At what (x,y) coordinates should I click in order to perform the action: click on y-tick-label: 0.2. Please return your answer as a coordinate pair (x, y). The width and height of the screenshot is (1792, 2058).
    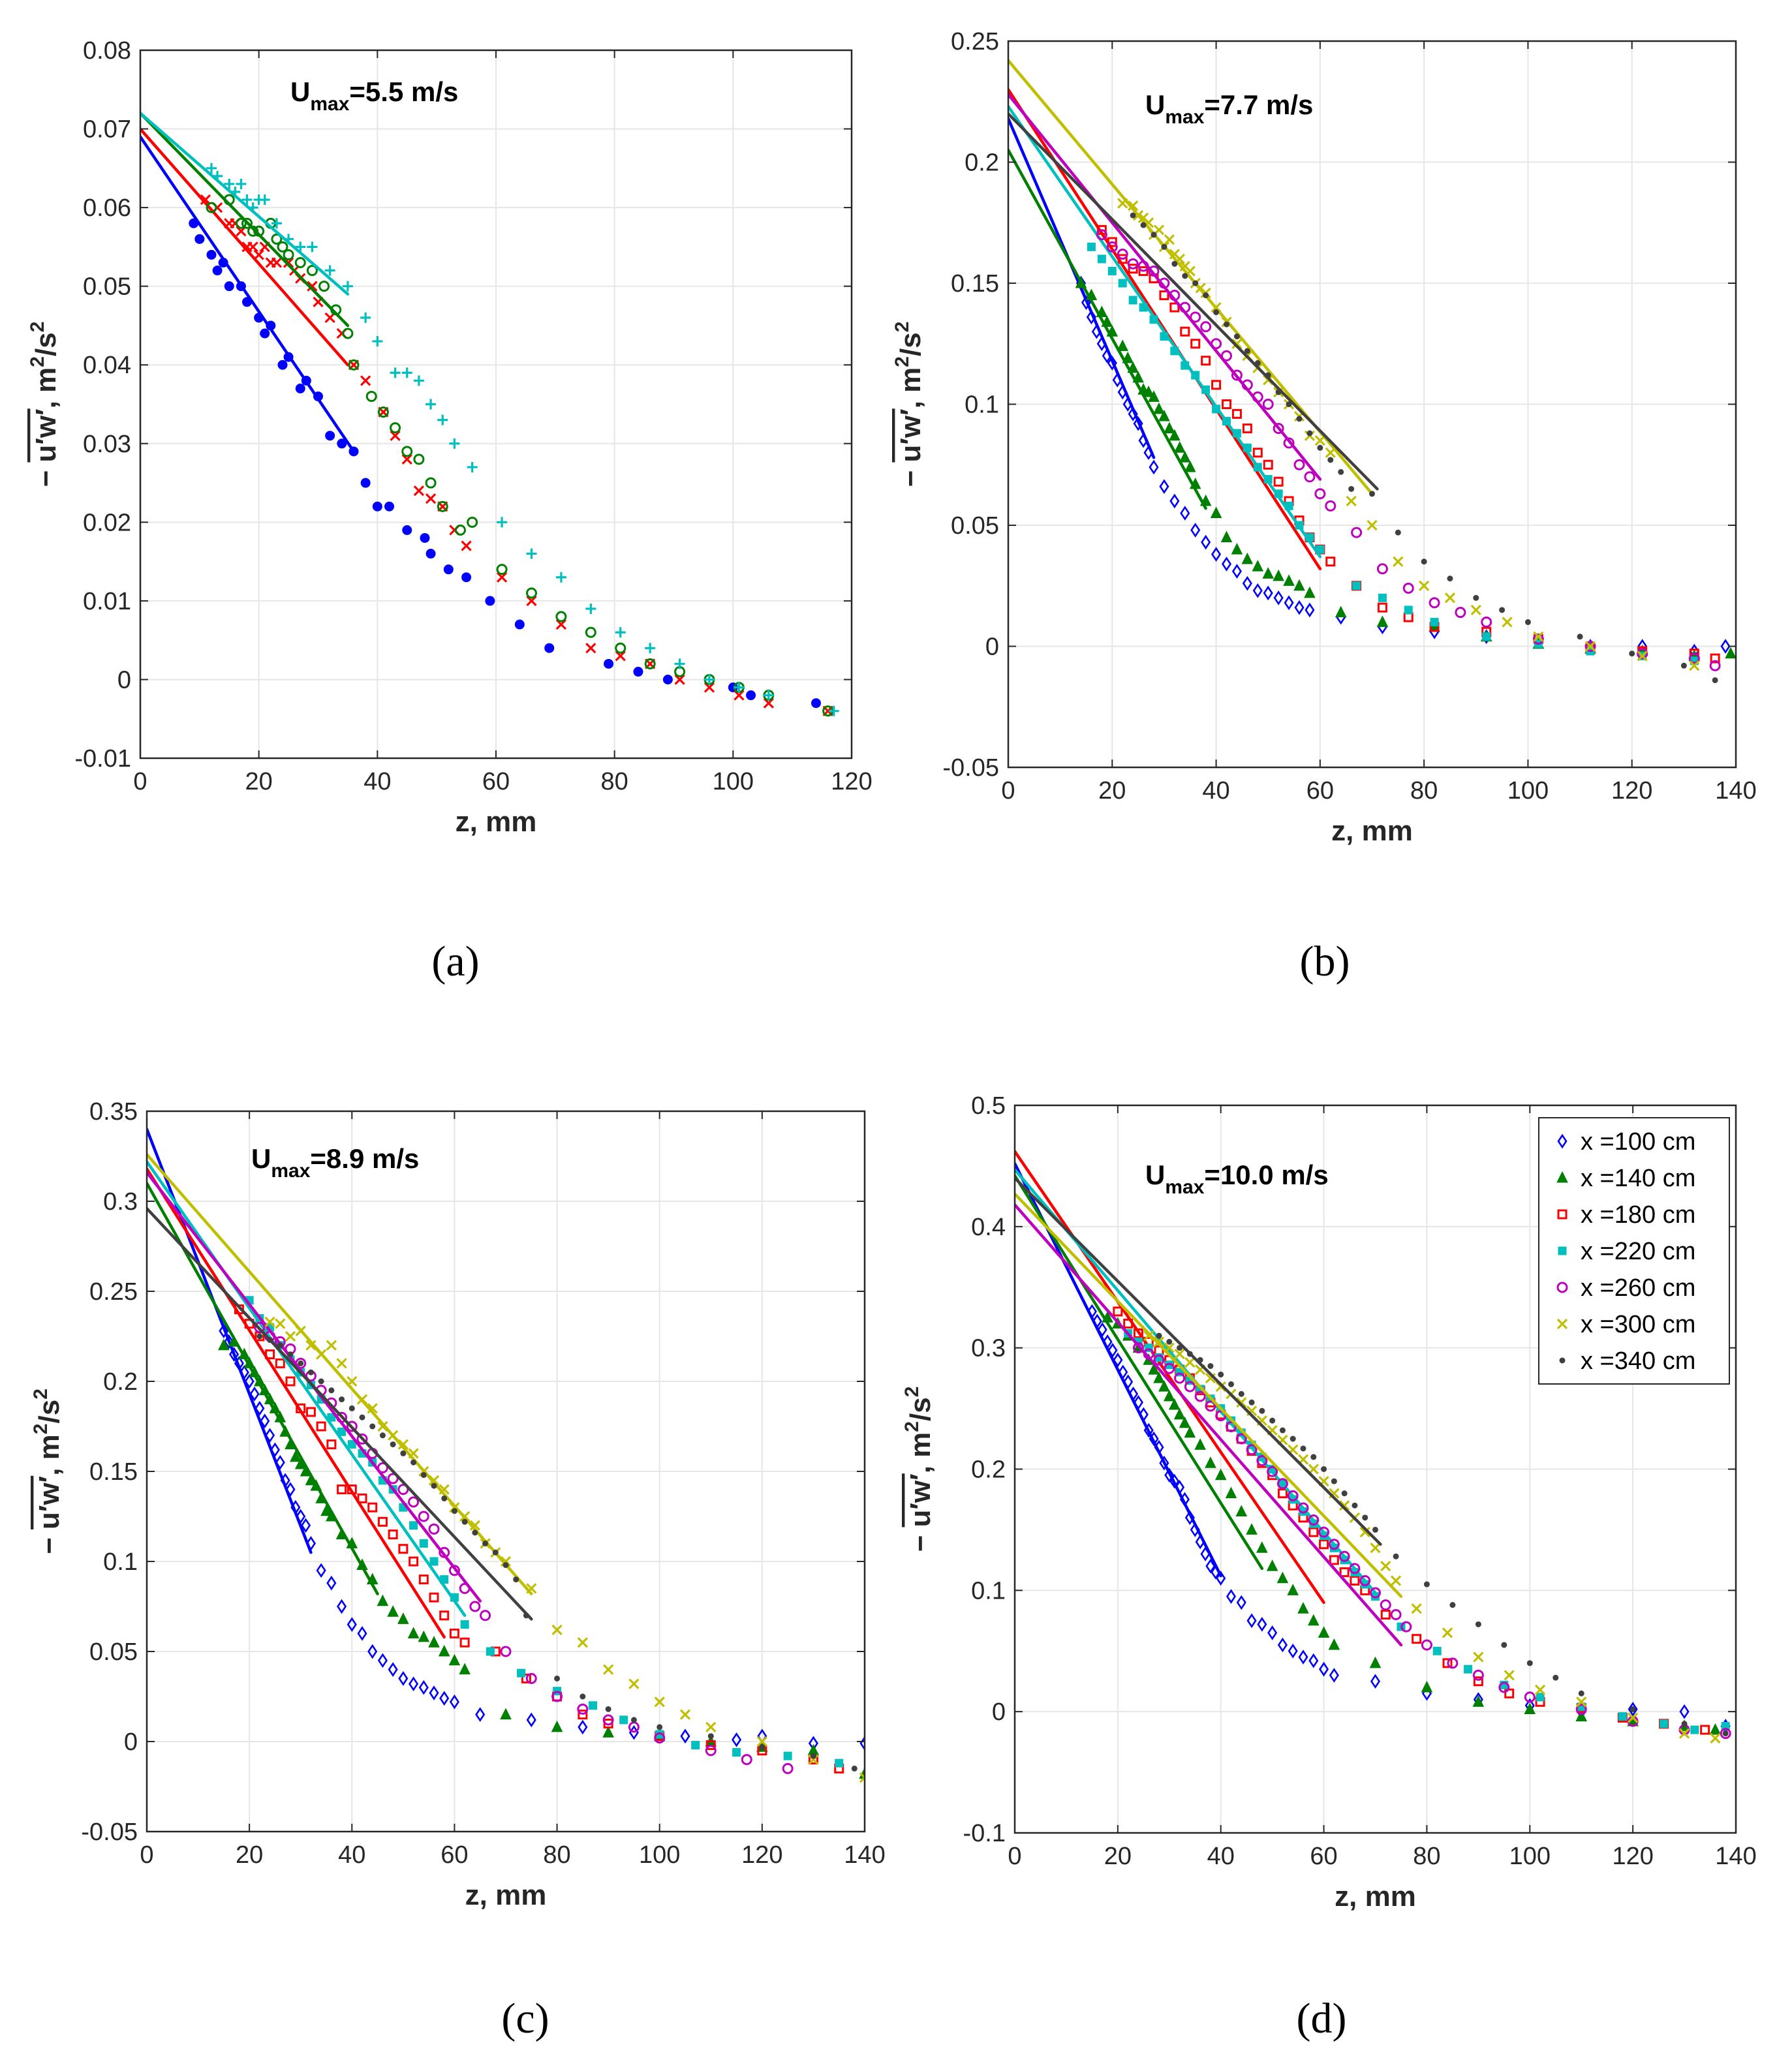
    Looking at the image, I should click on (982, 163).